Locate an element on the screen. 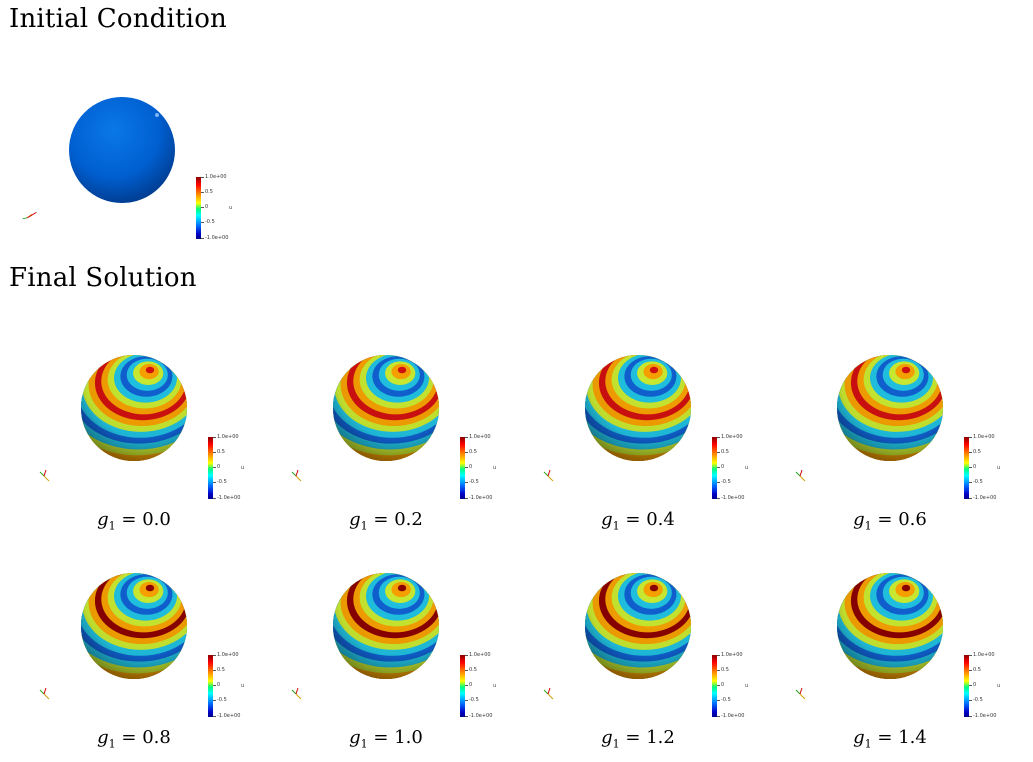 This screenshot has height=762, width=1033. initial-condition-heading: Initial Condition is located at coordinates (118, 19).